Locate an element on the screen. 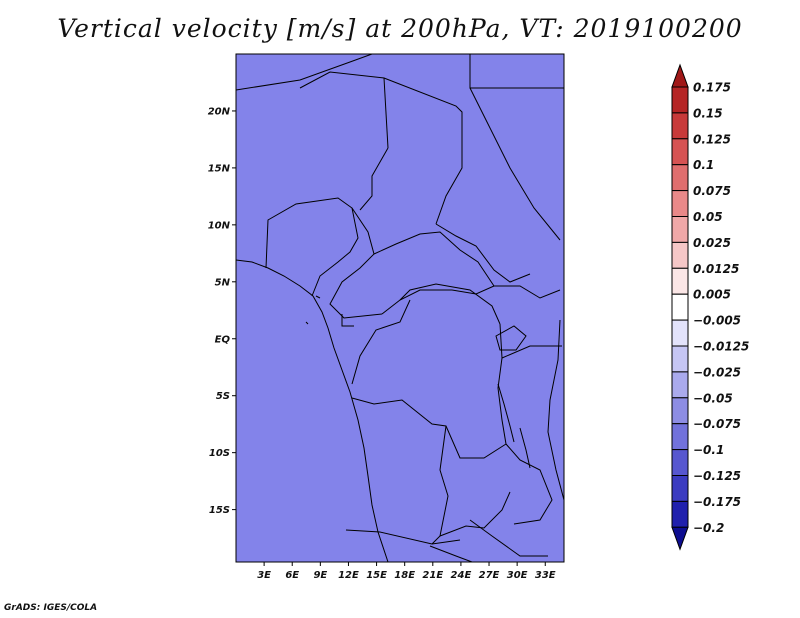 The image size is (800, 618). lon-tick-label: 18E is located at coordinates (404, 575).